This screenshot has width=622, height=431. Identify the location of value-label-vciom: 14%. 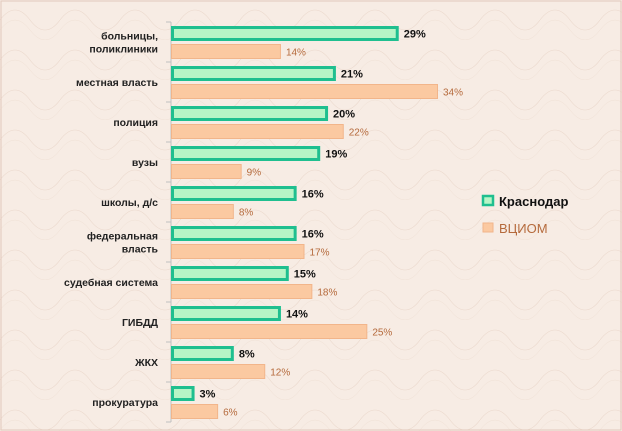
(296, 53).